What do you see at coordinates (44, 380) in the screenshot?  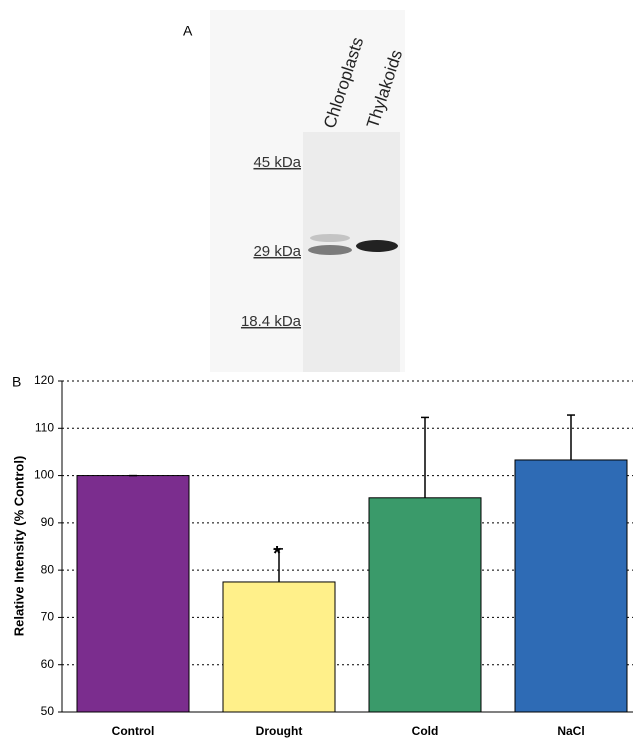 I see `y-tick-label: 120` at bounding box center [44, 380].